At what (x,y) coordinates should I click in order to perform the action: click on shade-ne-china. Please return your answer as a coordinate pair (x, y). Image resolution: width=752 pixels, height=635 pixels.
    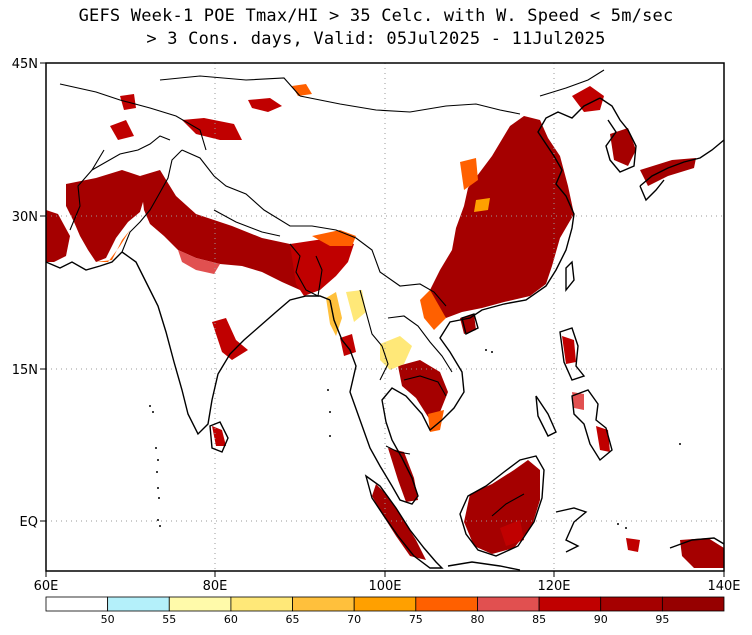
    Looking at the image, I should click on (588, 99).